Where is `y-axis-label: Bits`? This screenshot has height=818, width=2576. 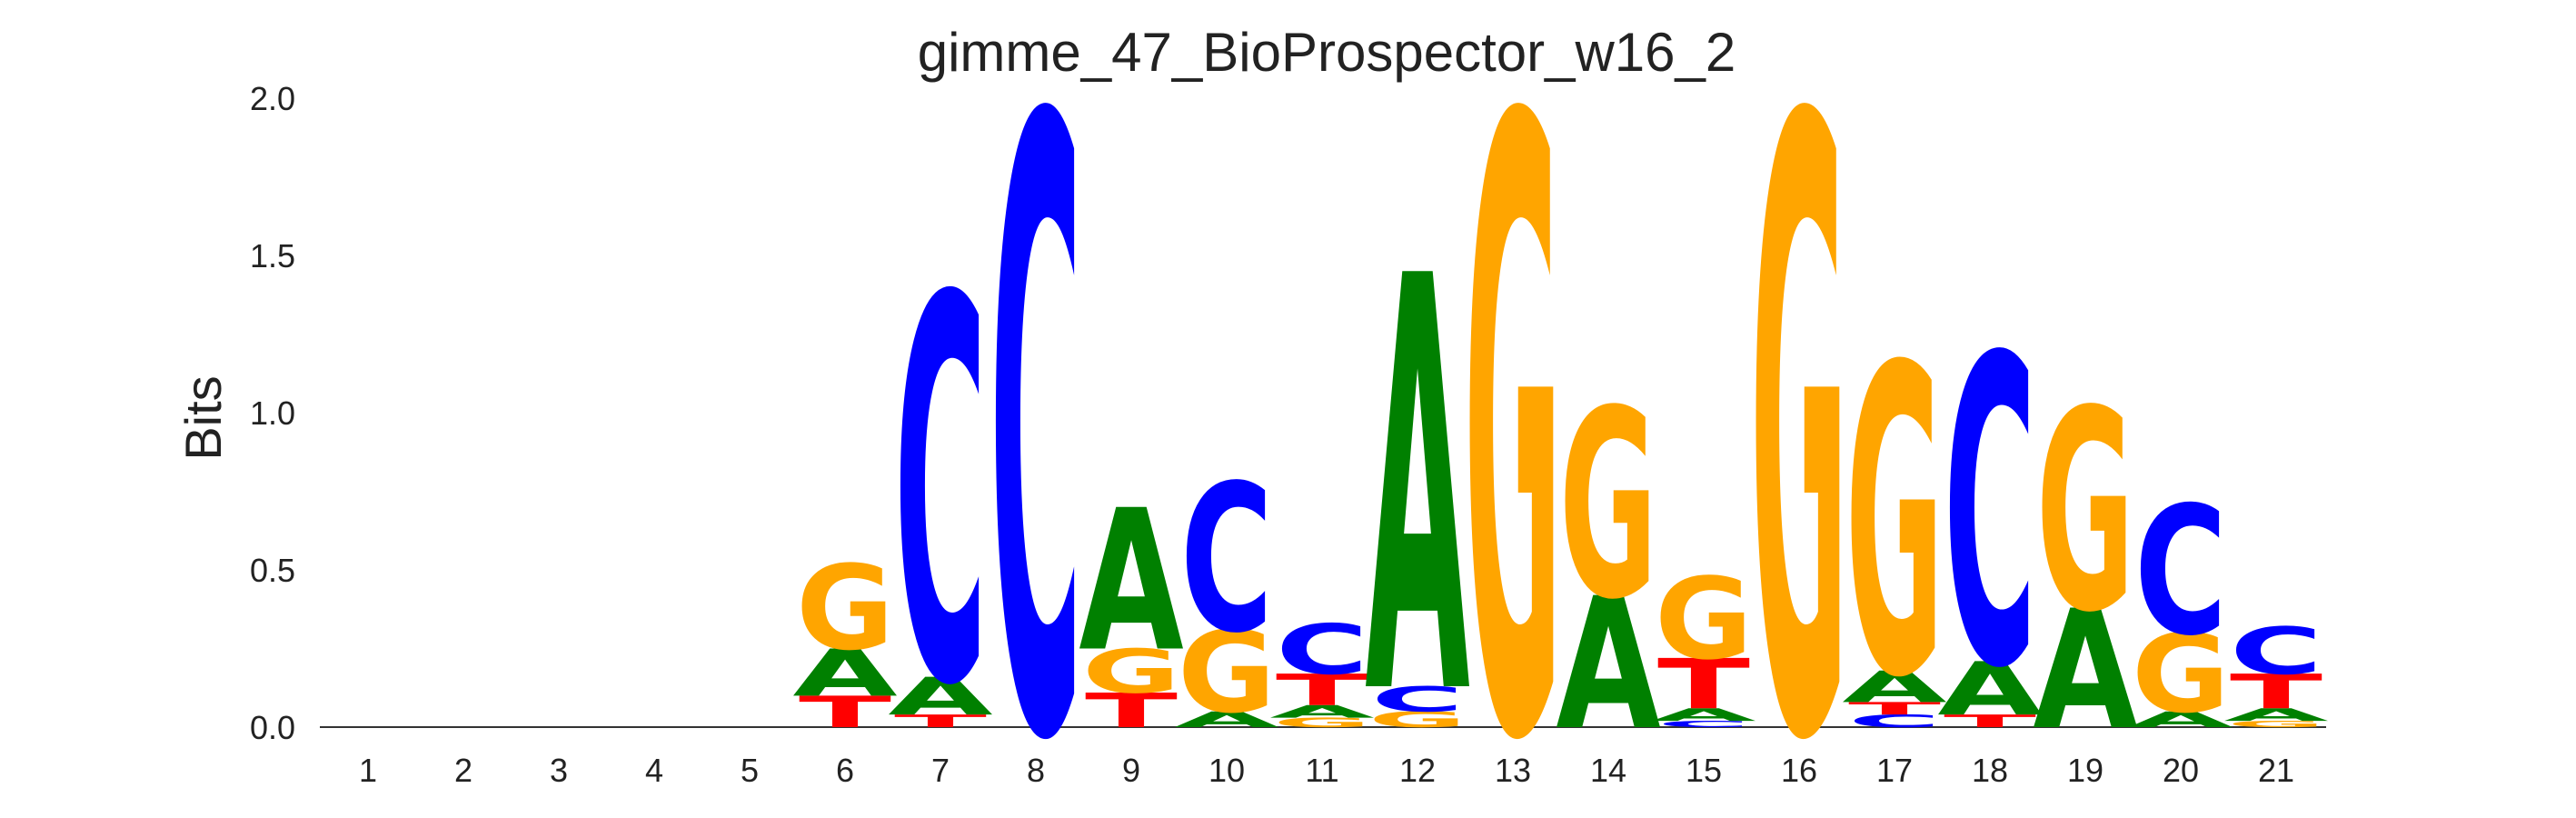
y-axis-label: Bits is located at coordinates (203, 417).